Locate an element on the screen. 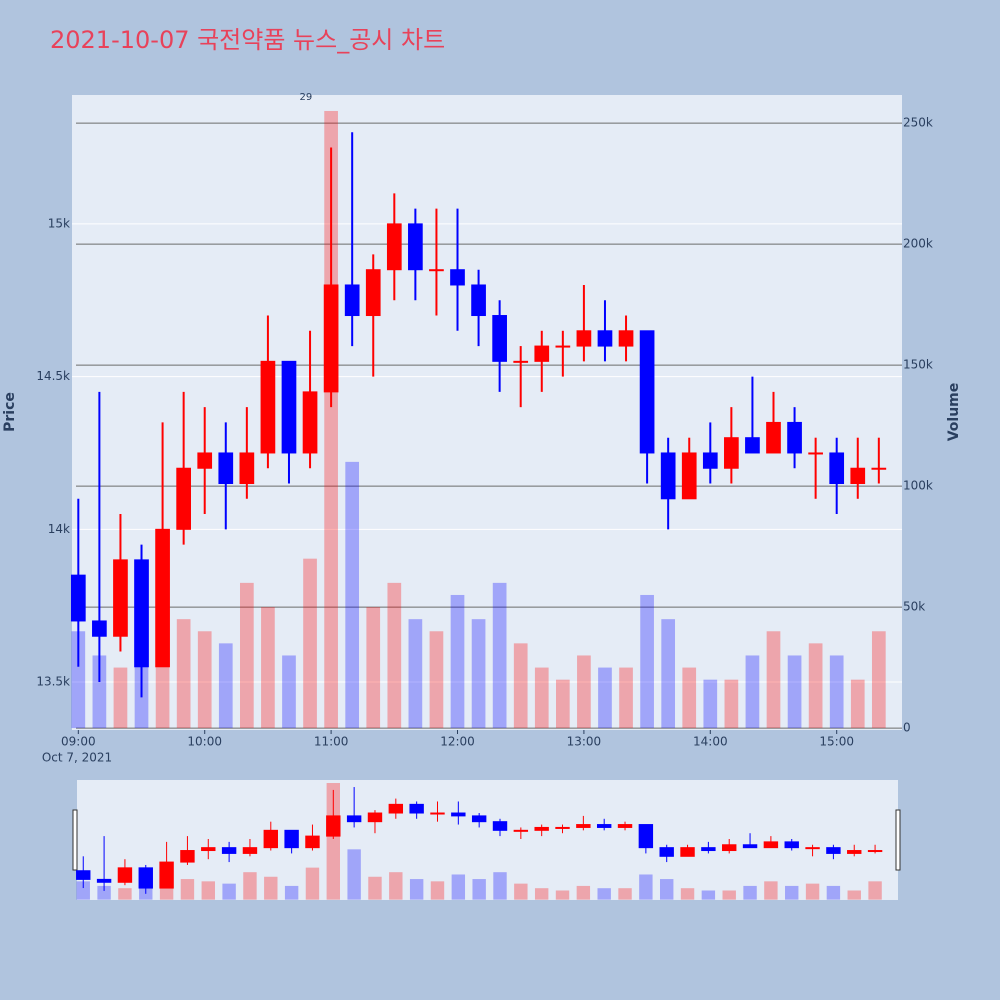 The height and width of the screenshot is (1000, 1000). y-axis-title: Price is located at coordinates (10, 412).